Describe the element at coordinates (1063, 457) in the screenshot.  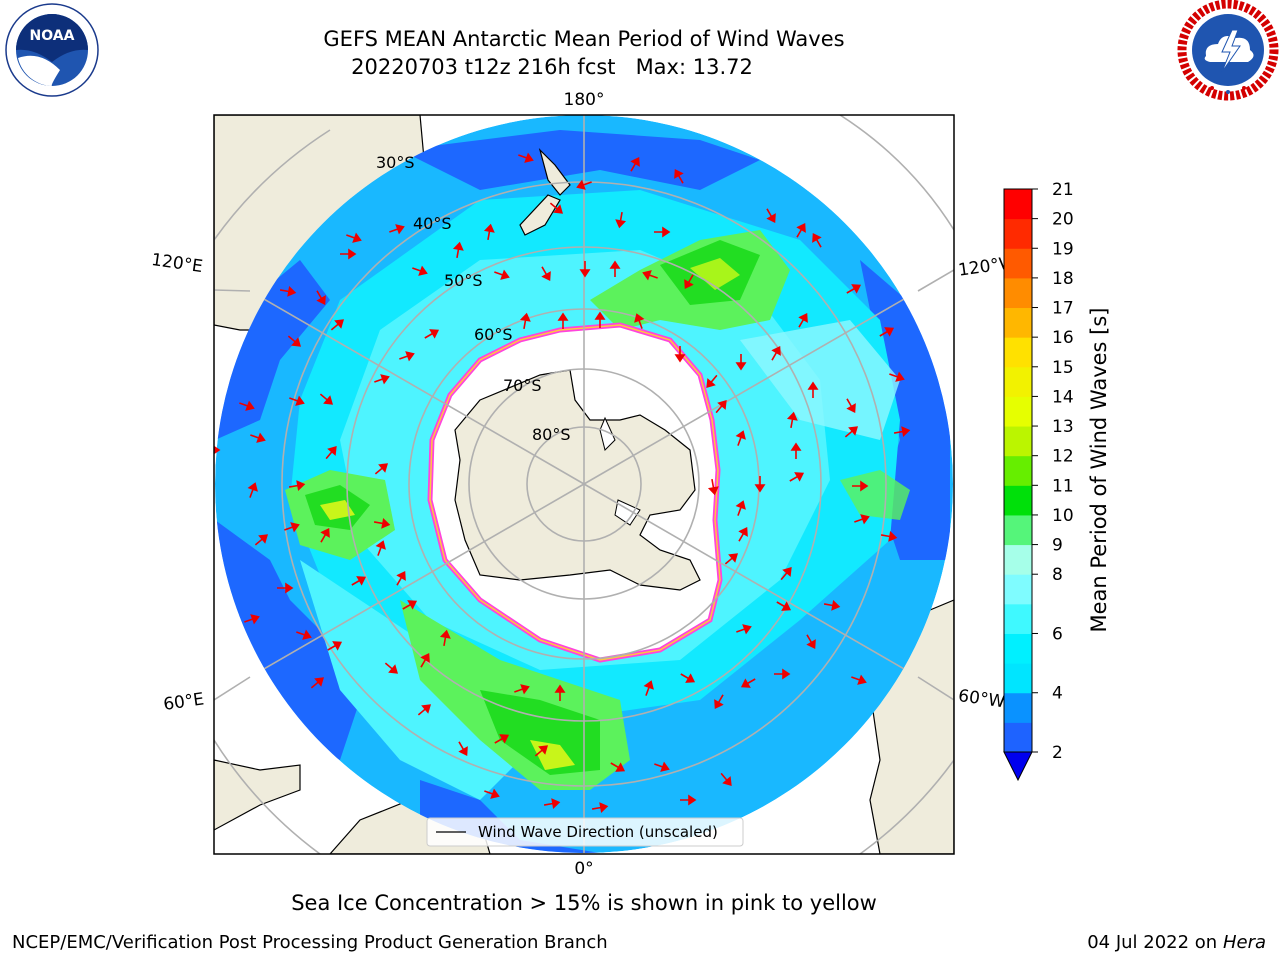
I see `colorbar-tick-label: 12` at that location.